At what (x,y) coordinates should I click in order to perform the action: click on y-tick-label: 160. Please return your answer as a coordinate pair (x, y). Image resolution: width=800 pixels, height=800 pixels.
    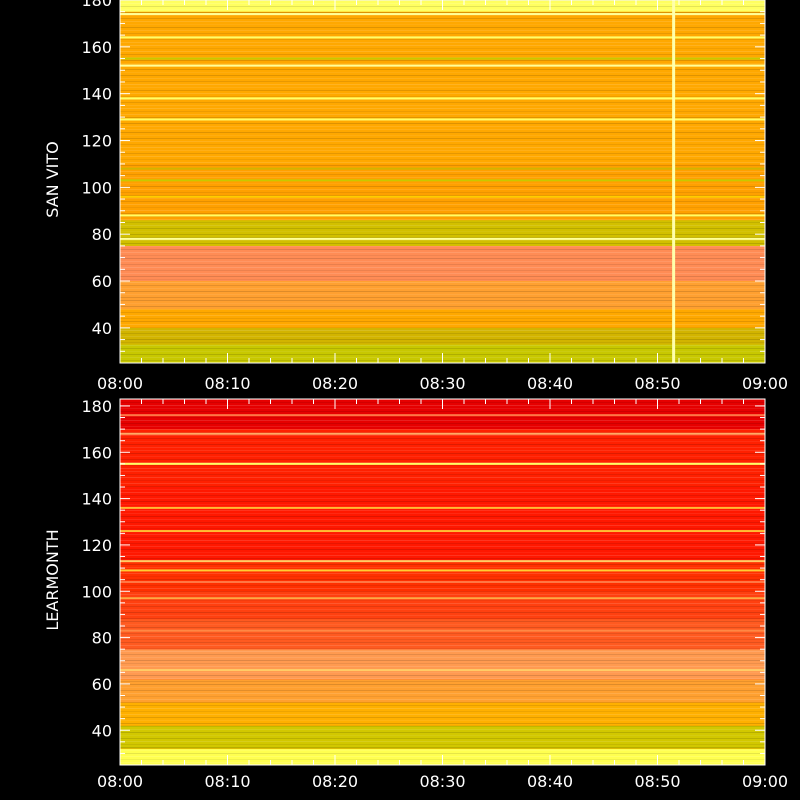
    Looking at the image, I should click on (96, 452).